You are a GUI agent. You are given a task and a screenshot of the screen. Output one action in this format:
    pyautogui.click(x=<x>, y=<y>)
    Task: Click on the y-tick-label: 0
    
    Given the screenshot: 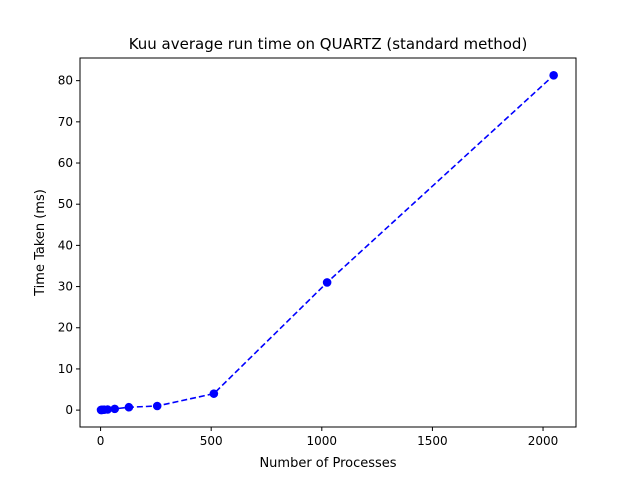 What is the action you would take?
    pyautogui.click(x=69, y=410)
    